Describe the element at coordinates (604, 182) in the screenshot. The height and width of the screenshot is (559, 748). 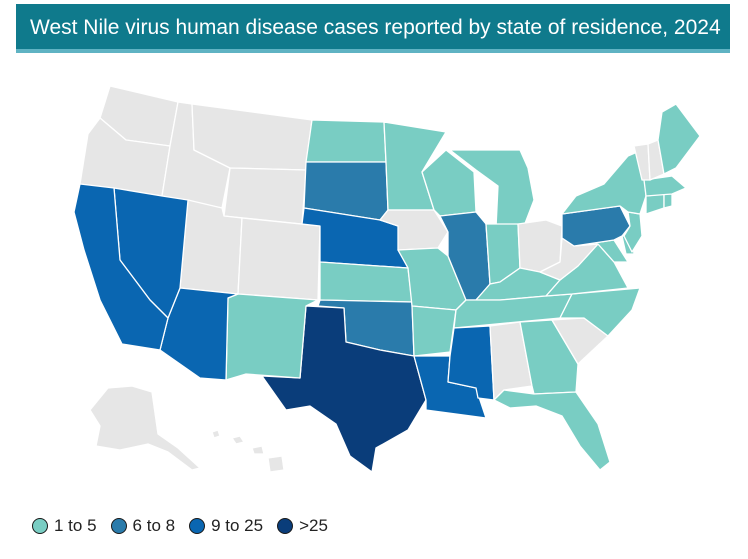
I see `state-NY` at that location.